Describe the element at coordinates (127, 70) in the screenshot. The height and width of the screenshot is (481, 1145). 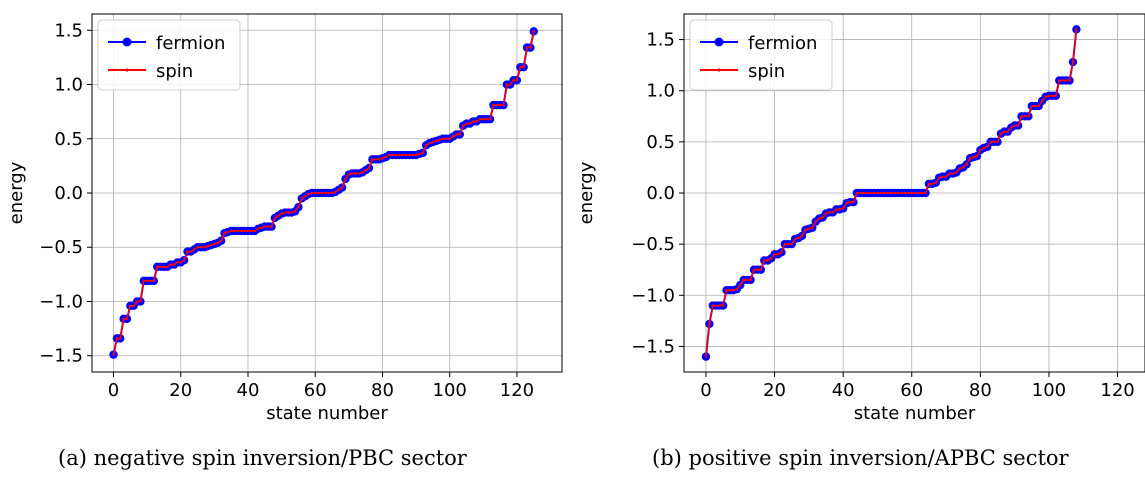
I see `legend-spin-marker` at that location.